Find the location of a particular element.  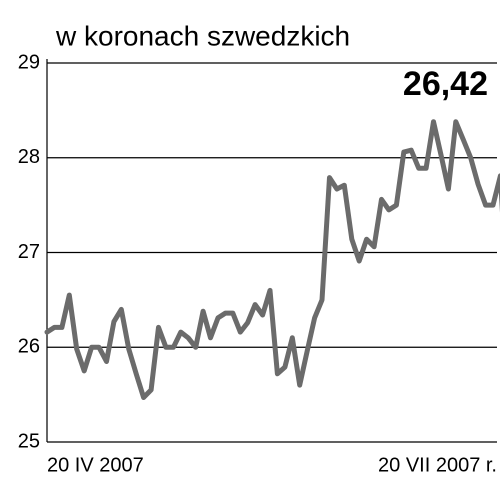

y-tick-label: 28 is located at coordinates (29, 157).